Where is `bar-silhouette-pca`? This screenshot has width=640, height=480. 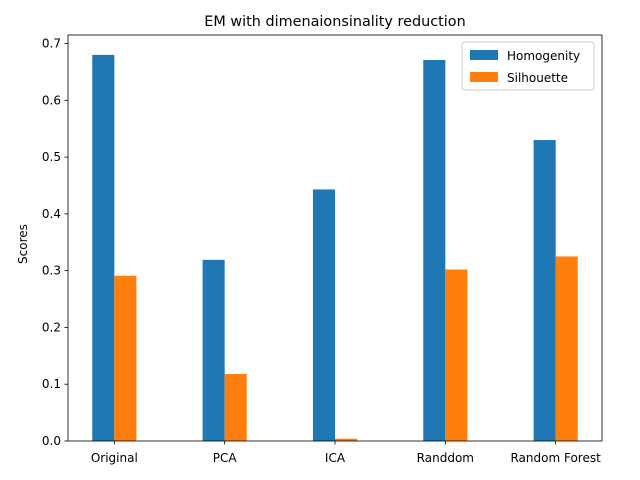 bar-silhouette-pca is located at coordinates (235, 407).